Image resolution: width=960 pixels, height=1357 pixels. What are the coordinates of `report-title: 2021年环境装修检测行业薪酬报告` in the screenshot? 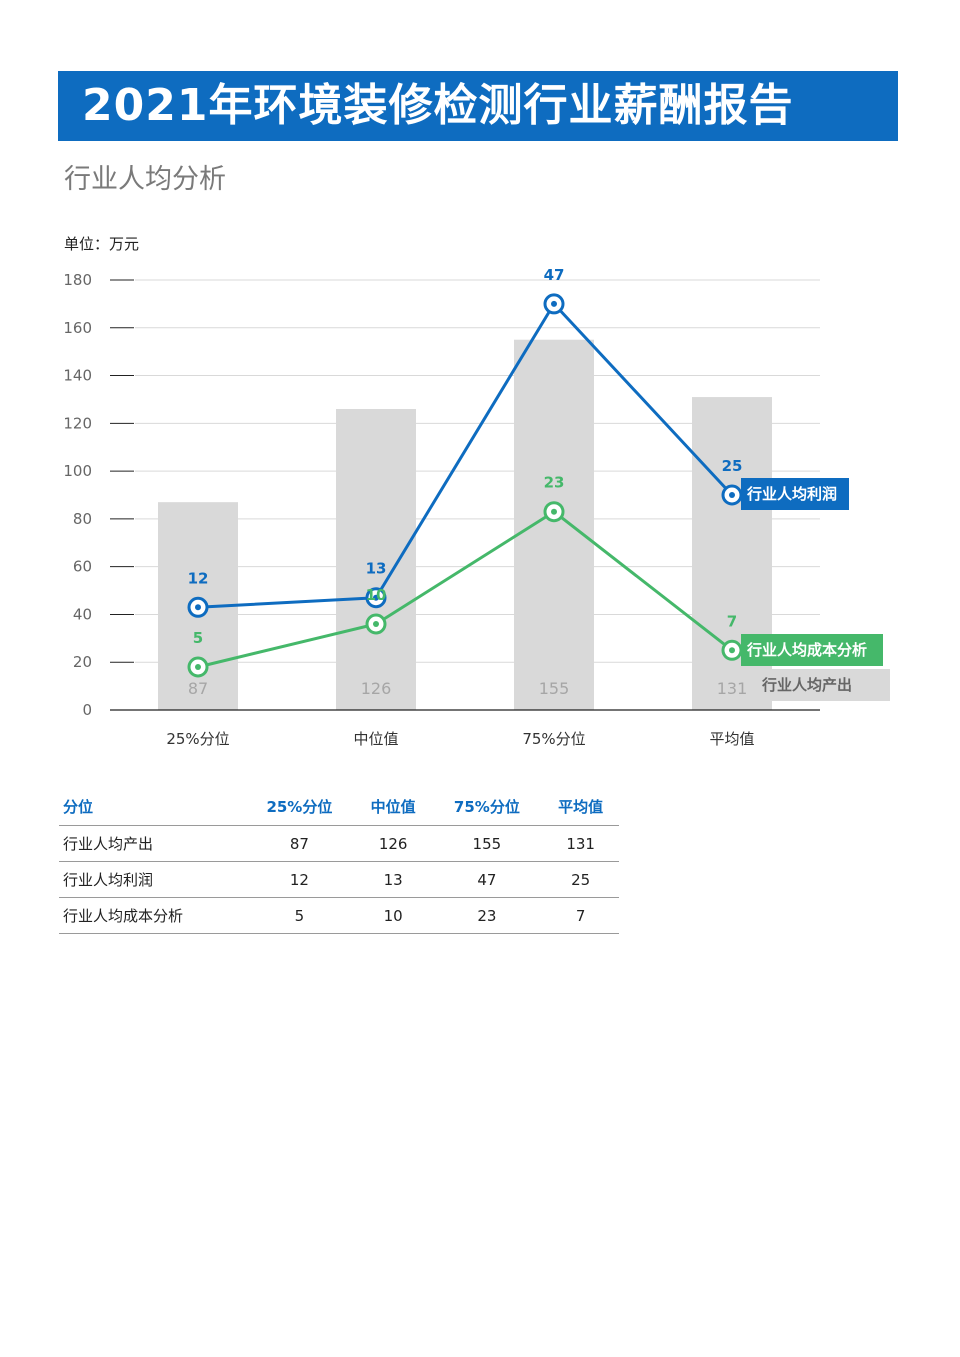 It's located at (438, 105).